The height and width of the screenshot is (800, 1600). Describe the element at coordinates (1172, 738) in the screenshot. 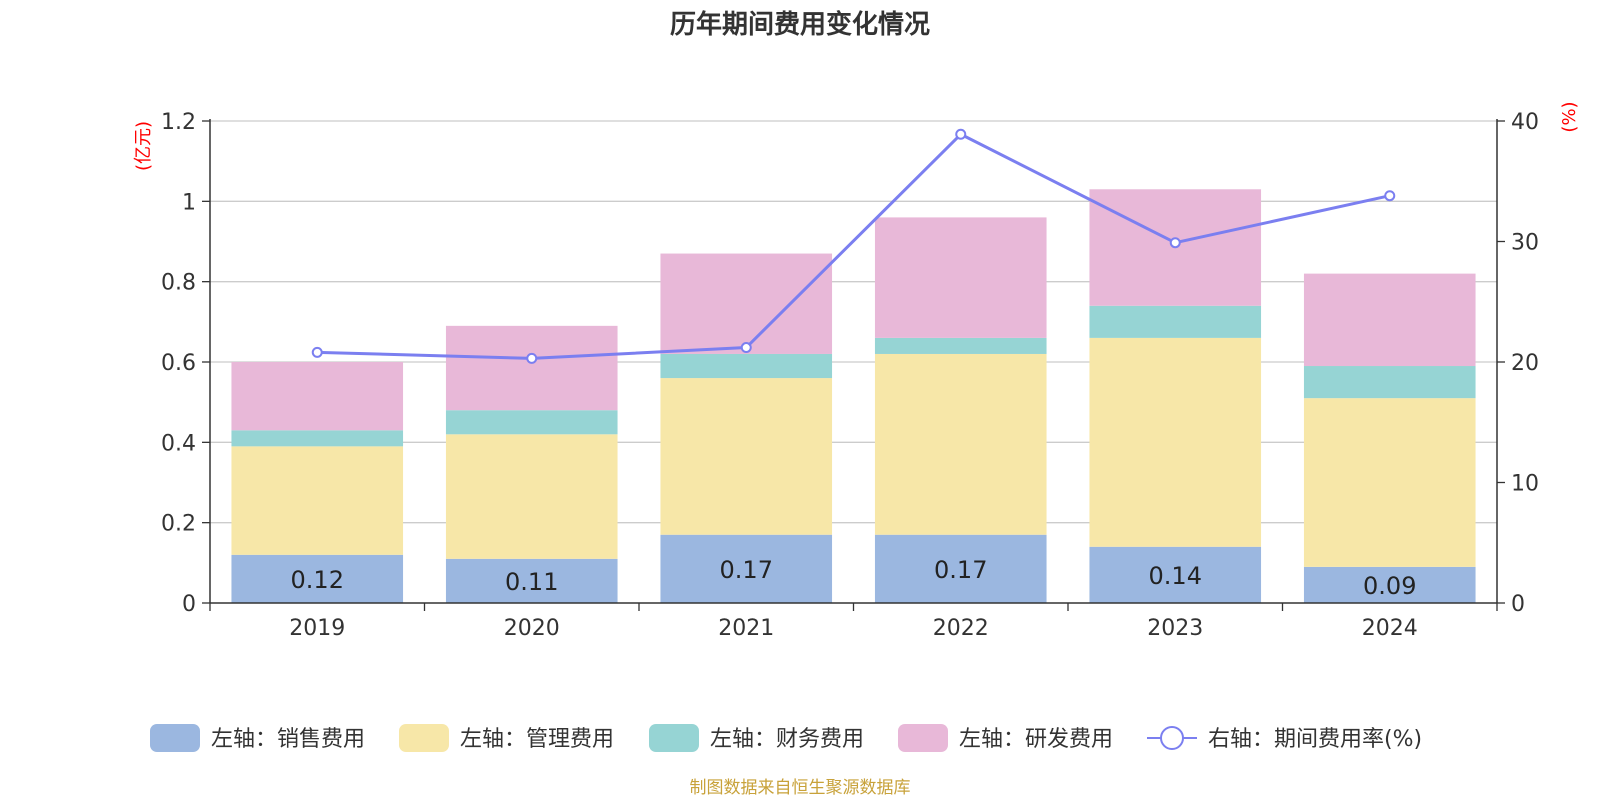

I see `legend-circle-icon` at that location.